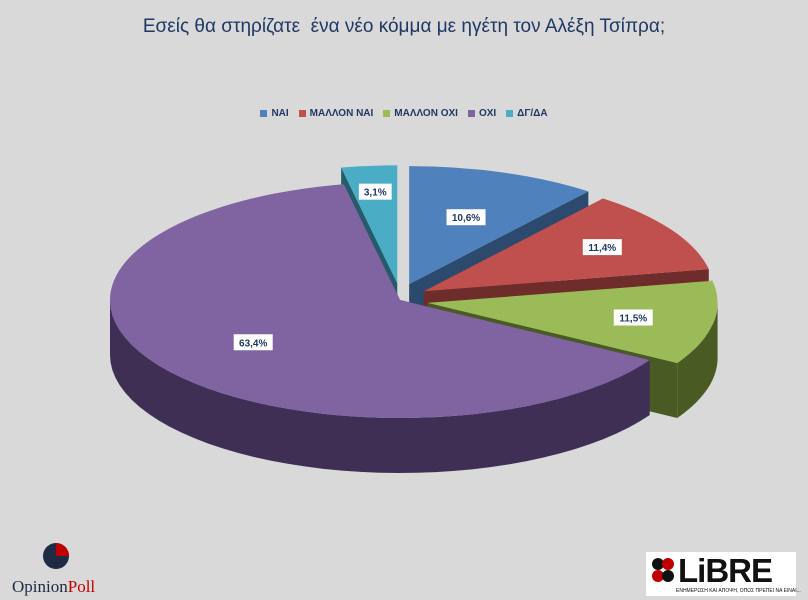 The image size is (808, 600). I want to click on data-label-text-dg-da: 3,1%, so click(375, 193).